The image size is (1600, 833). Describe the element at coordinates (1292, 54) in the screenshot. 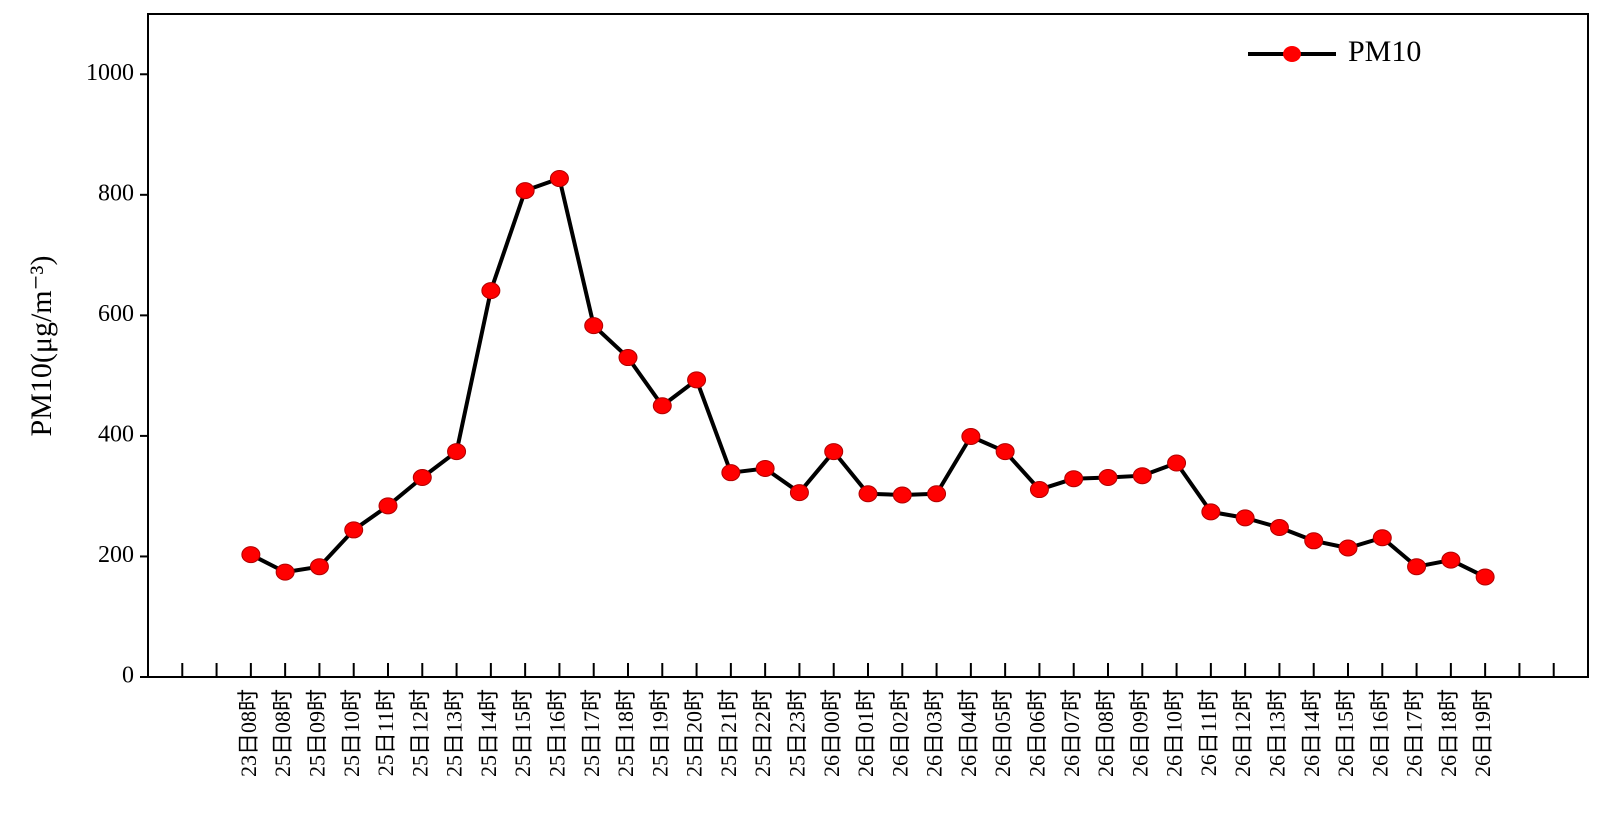

I see `legend-marker` at that location.